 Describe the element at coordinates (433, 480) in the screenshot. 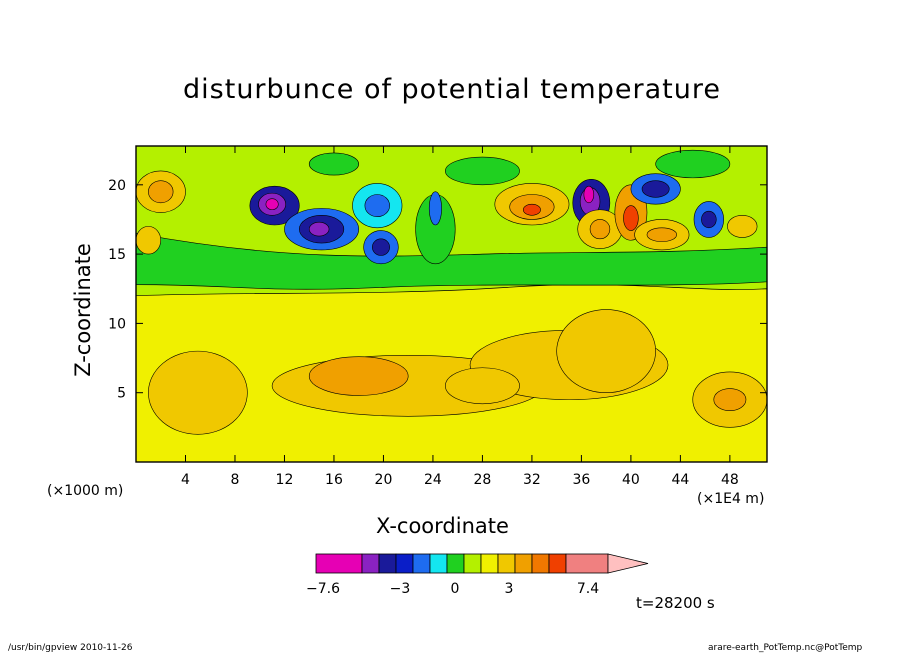

I see `x-tick-label: 24` at that location.